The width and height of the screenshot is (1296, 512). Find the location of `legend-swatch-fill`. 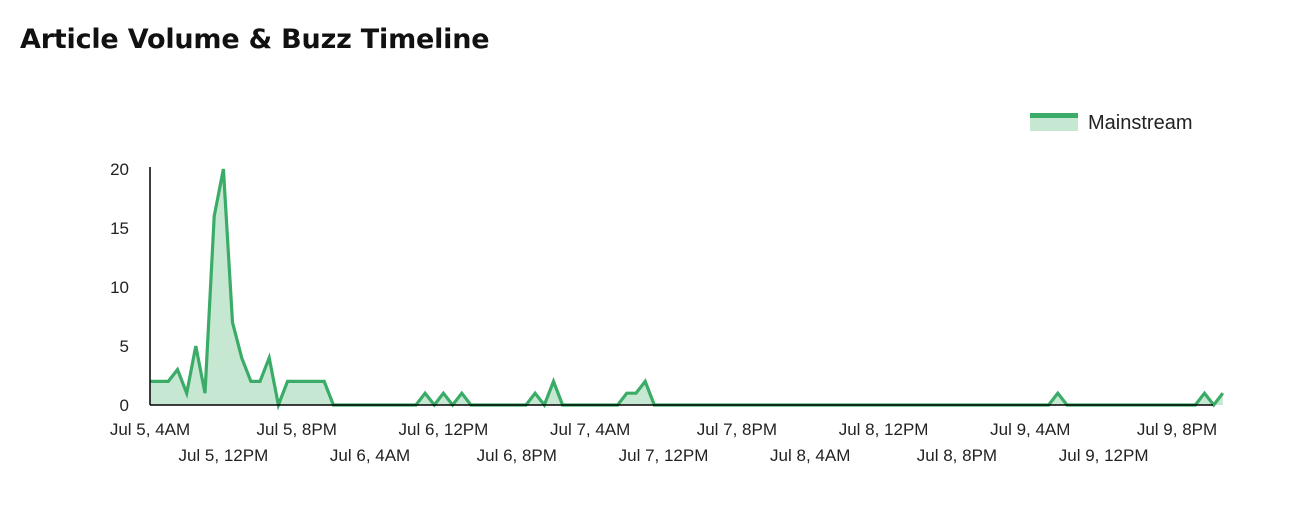

legend-swatch-fill is located at coordinates (1054, 124).